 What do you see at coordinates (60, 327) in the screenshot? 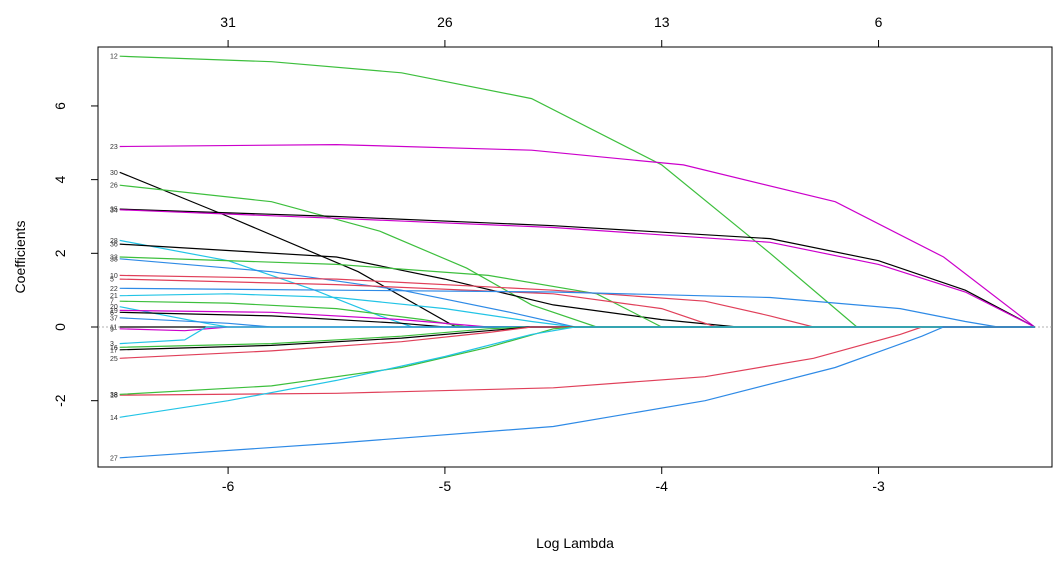
I see `y-tick-label: 0` at bounding box center [60, 327].